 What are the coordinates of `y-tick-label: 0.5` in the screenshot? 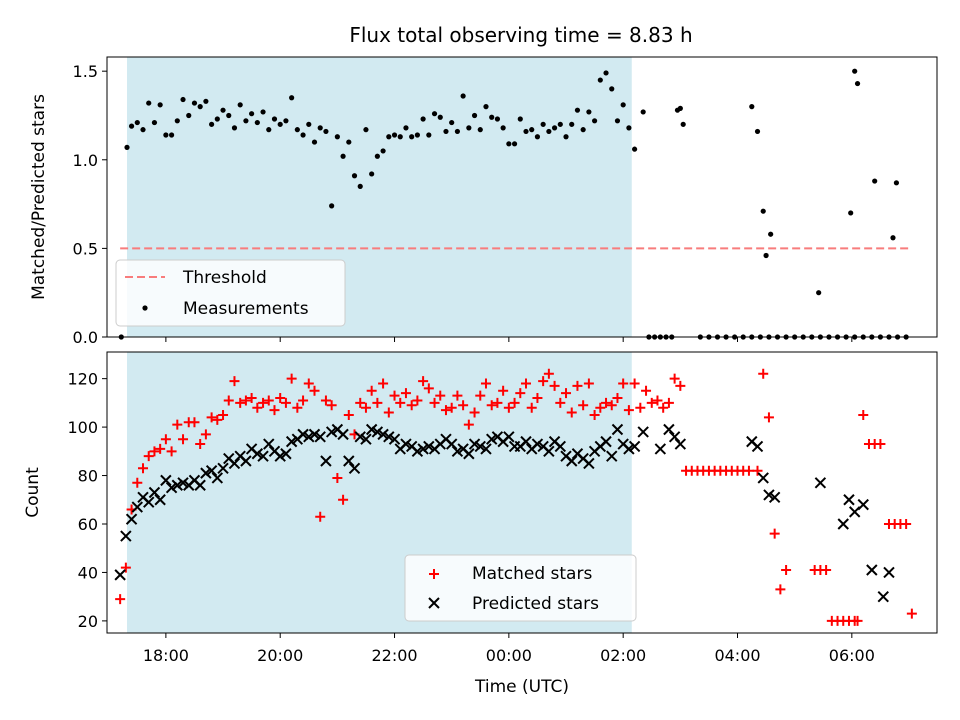 It's located at (85, 248).